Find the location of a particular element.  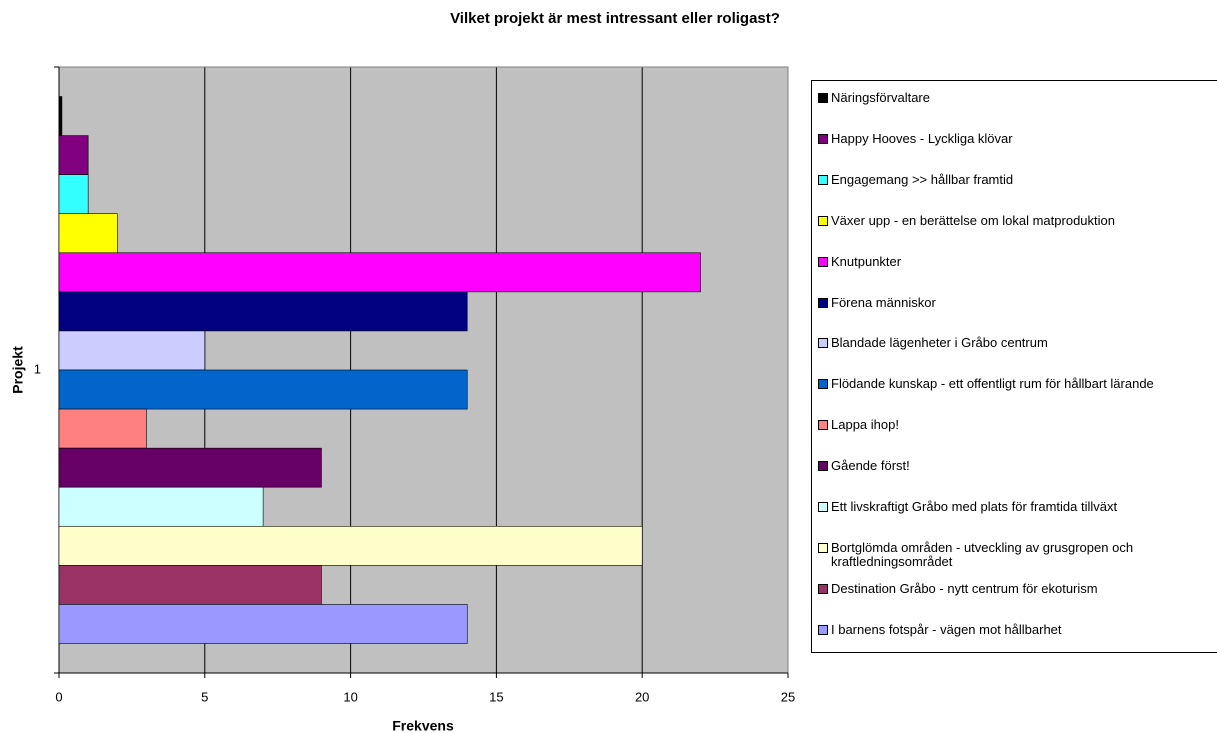

x-tick-label: 5 is located at coordinates (204, 696).